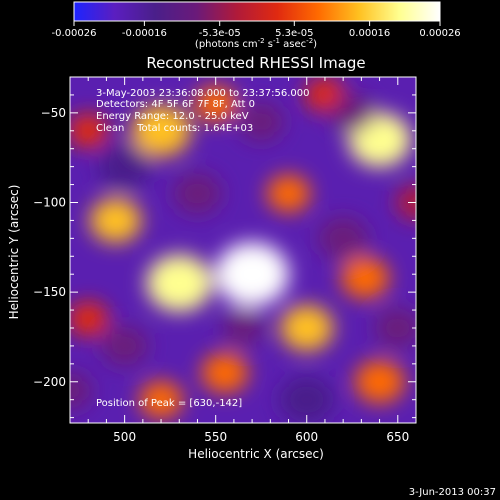  I want to click on colorbar-tick-label: -5.3e-05, so click(220, 33).